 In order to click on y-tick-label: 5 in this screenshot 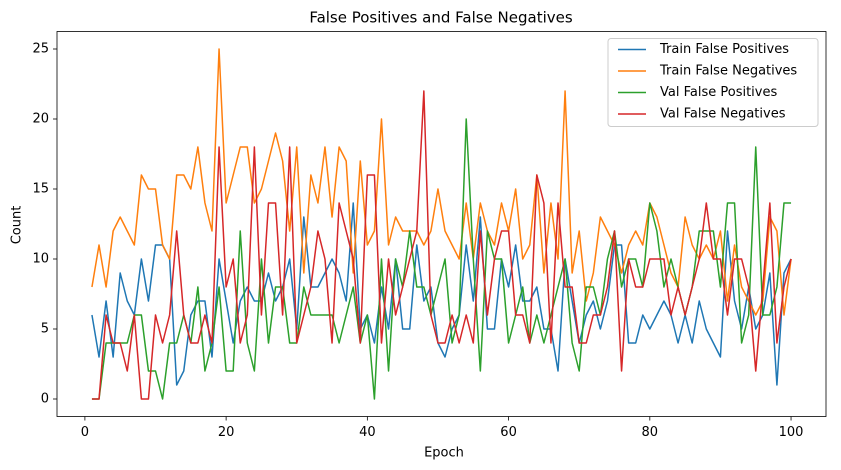, I will do `click(45, 329)`.